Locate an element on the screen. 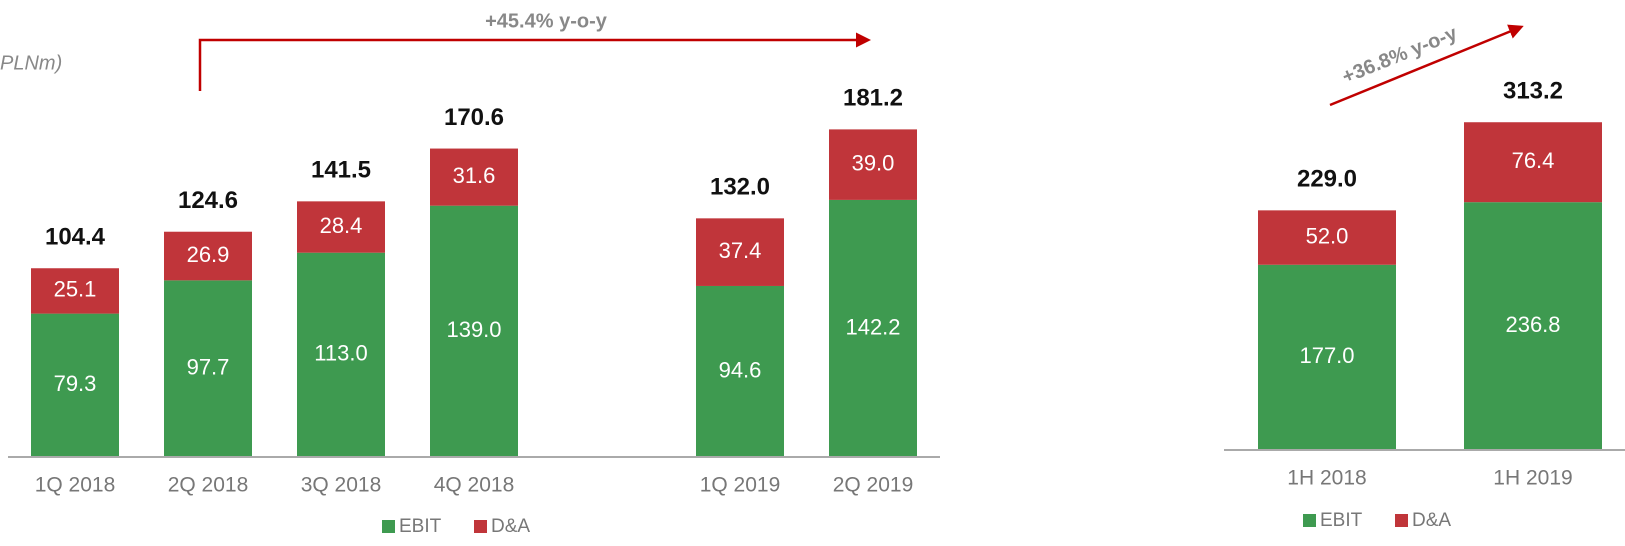 This screenshot has height=546, width=1625. segment-label: 113.0 is located at coordinates (340, 353).